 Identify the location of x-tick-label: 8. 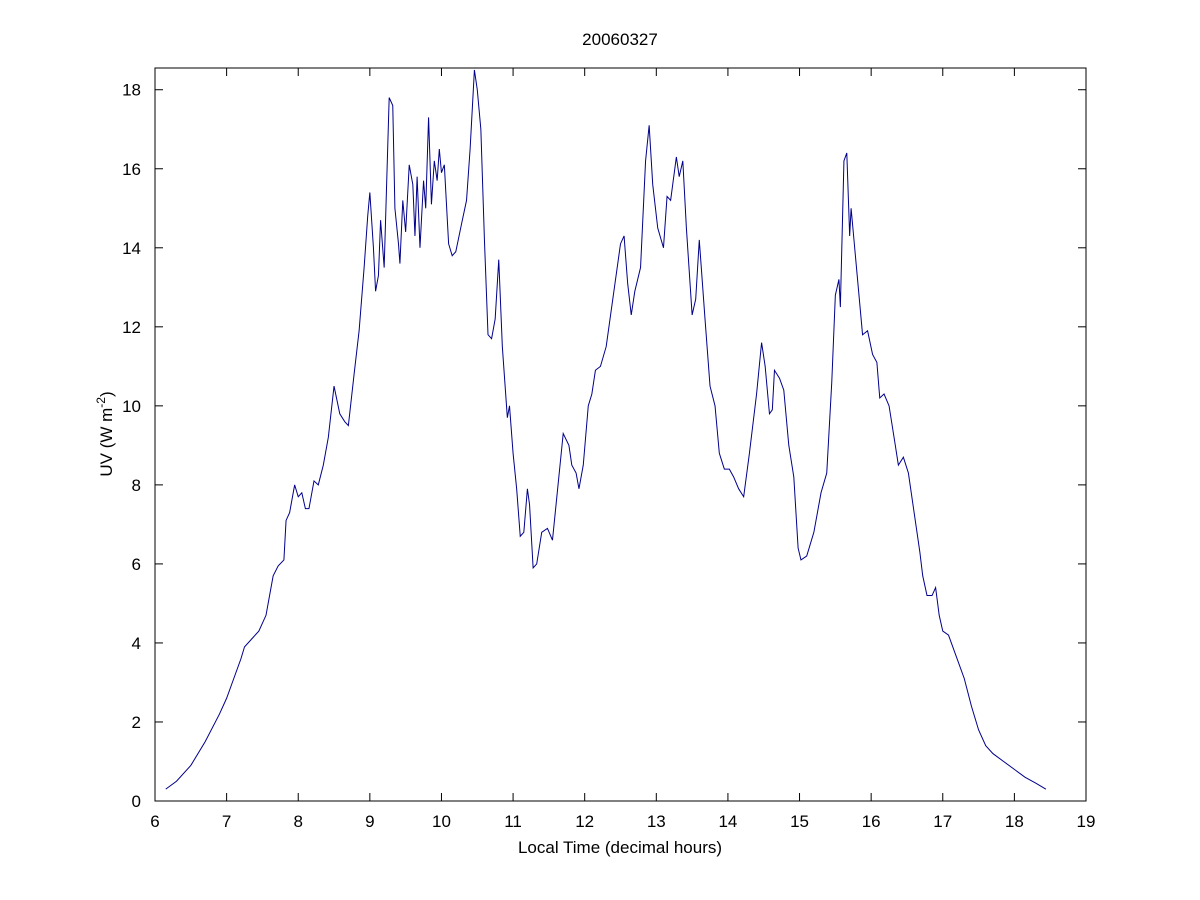
(297, 821).